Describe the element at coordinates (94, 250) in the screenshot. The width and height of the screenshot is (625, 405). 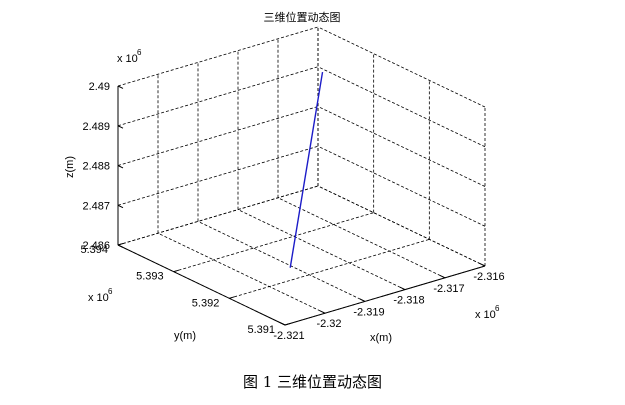
I see `y-tick-label: 5.394` at that location.